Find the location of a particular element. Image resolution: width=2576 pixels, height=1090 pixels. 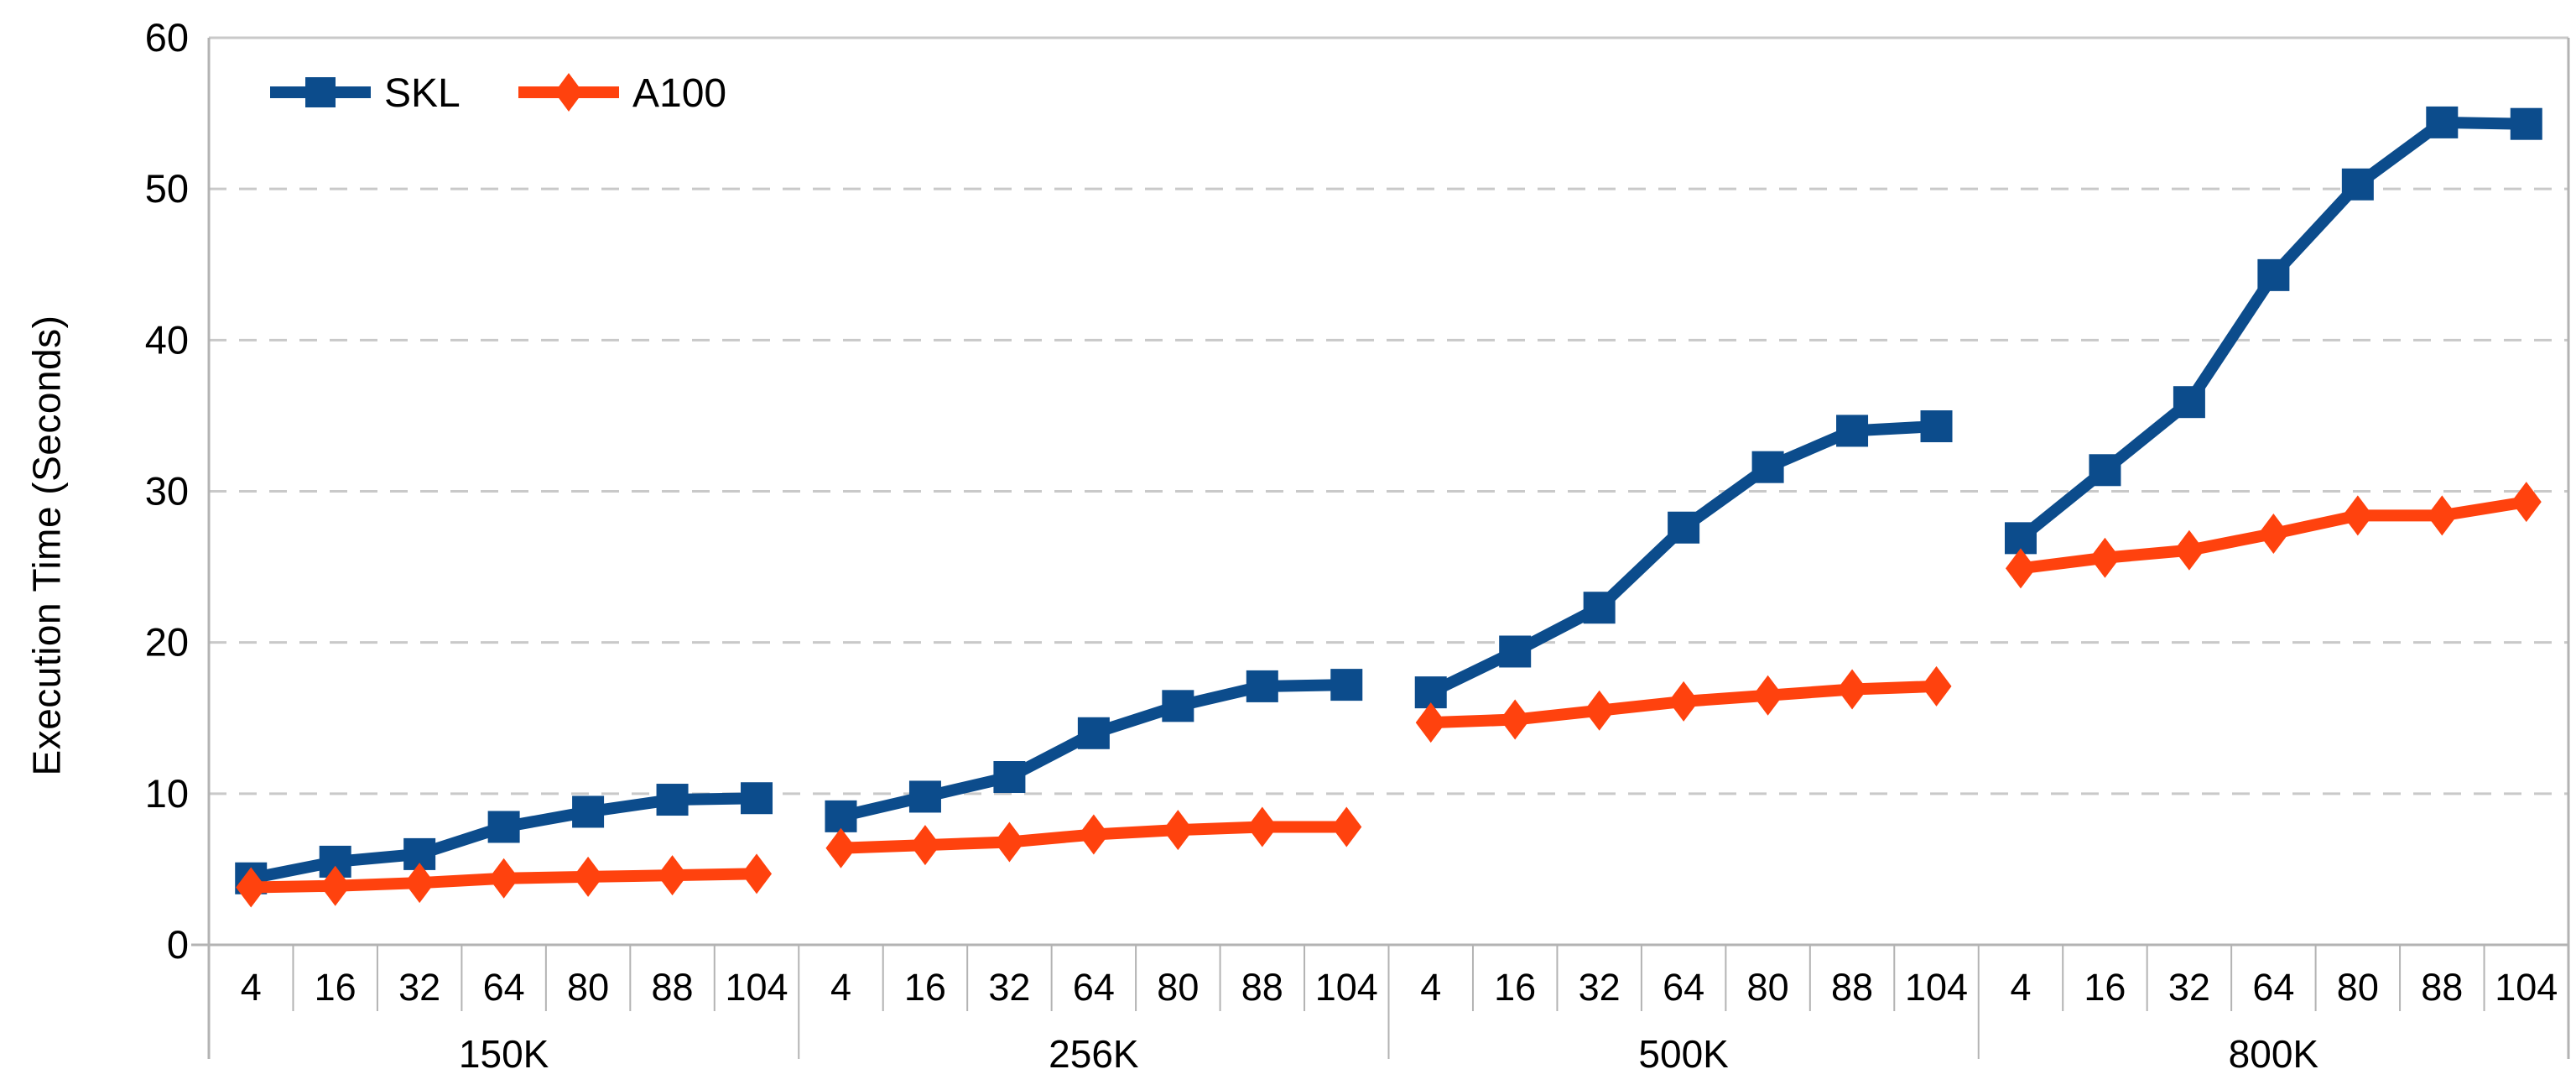

y-tick-label-50: 50 is located at coordinates (167, 188).